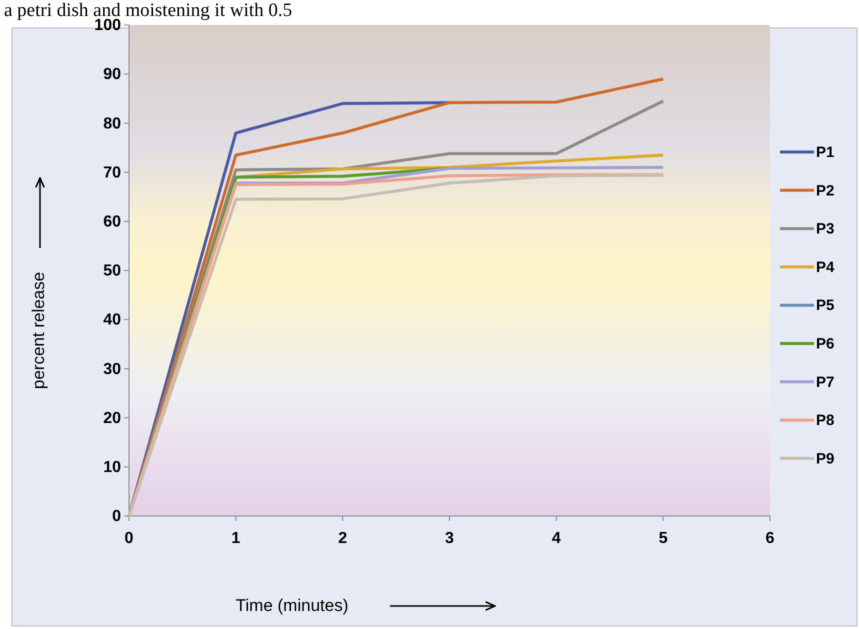 The width and height of the screenshot is (859, 629). What do you see at coordinates (112, 123) in the screenshot?
I see `y-tick-label: 80` at bounding box center [112, 123].